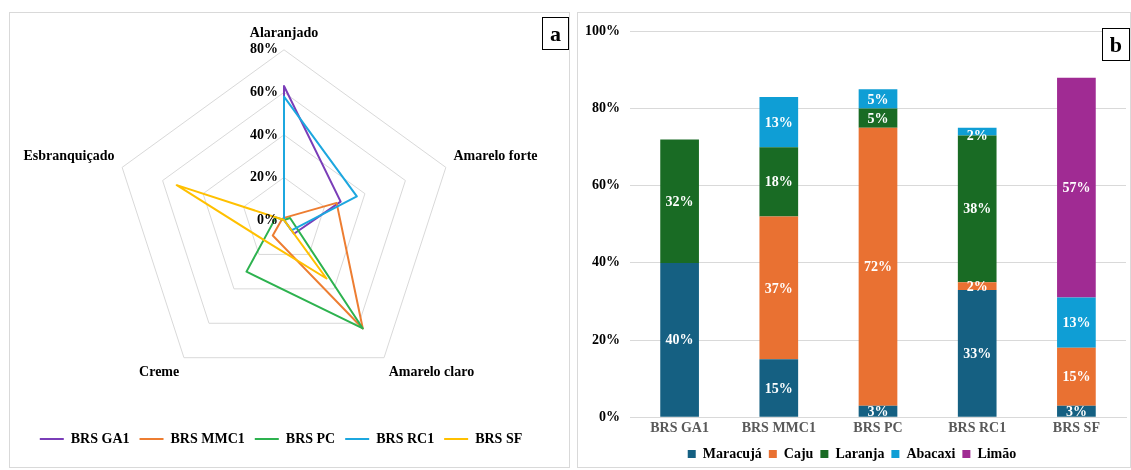 The image size is (1131, 470). I want to click on legend-label: BRS GA1, so click(100, 438).